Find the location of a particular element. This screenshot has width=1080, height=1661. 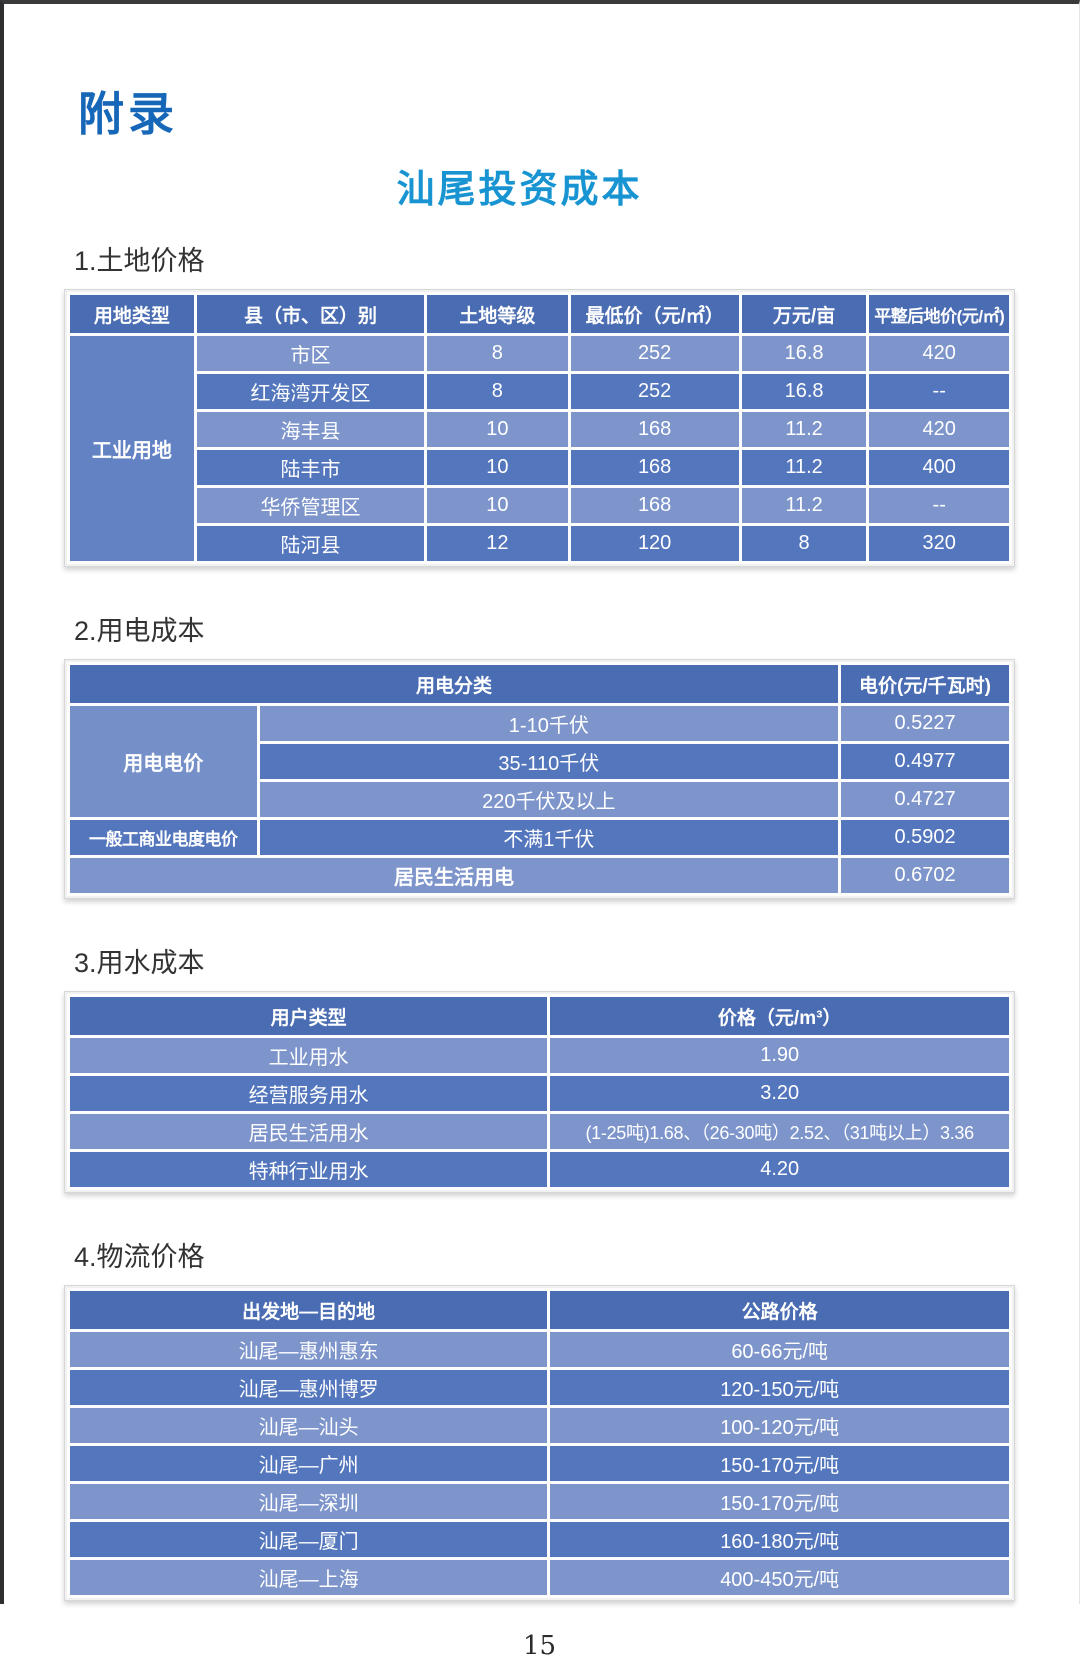

cell: 0.4727 is located at coordinates (925, 799).